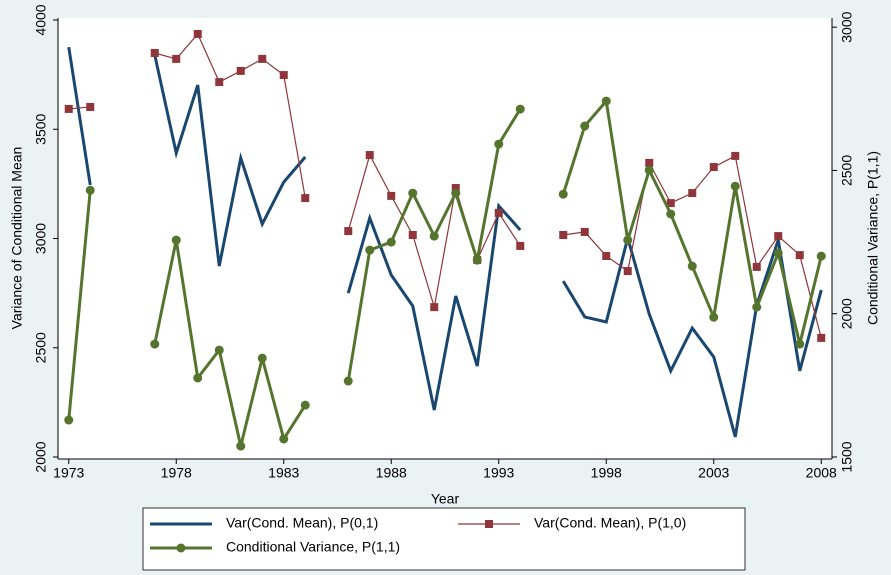 This screenshot has width=891, height=575. What do you see at coordinates (283, 473) in the screenshot?
I see `x-tick-label: 1983` at bounding box center [283, 473].